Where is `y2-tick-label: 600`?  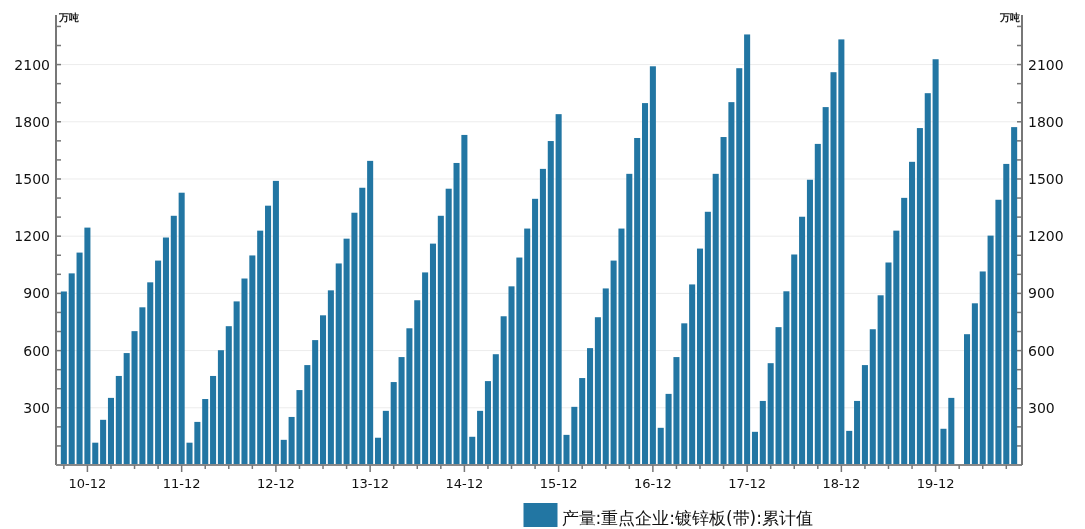
y2-tick-label: 600 is located at coordinates (1041, 350).